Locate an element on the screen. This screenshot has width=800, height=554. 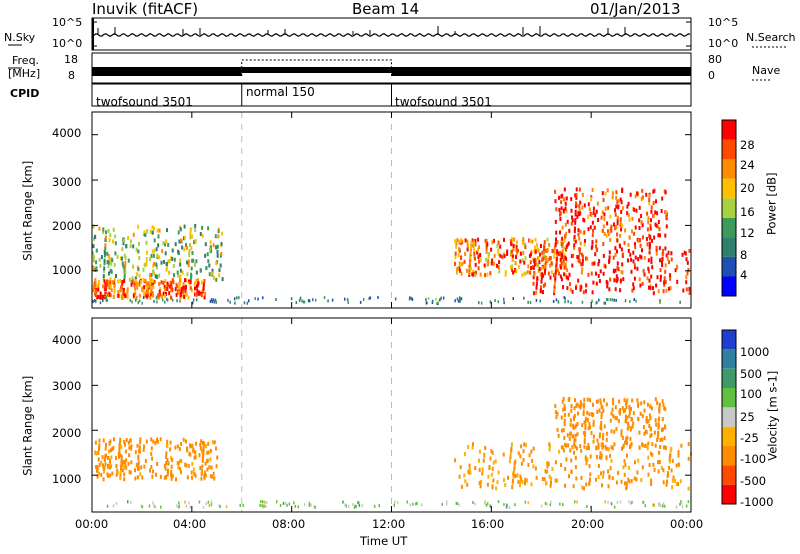
freq-label-1: Freq. is located at coordinates (26, 60).